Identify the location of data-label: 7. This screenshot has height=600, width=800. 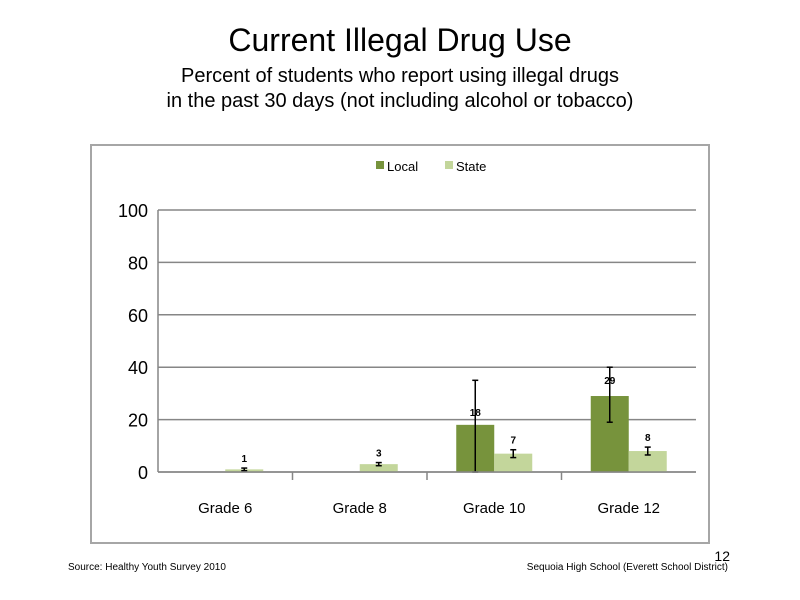
(513, 441).